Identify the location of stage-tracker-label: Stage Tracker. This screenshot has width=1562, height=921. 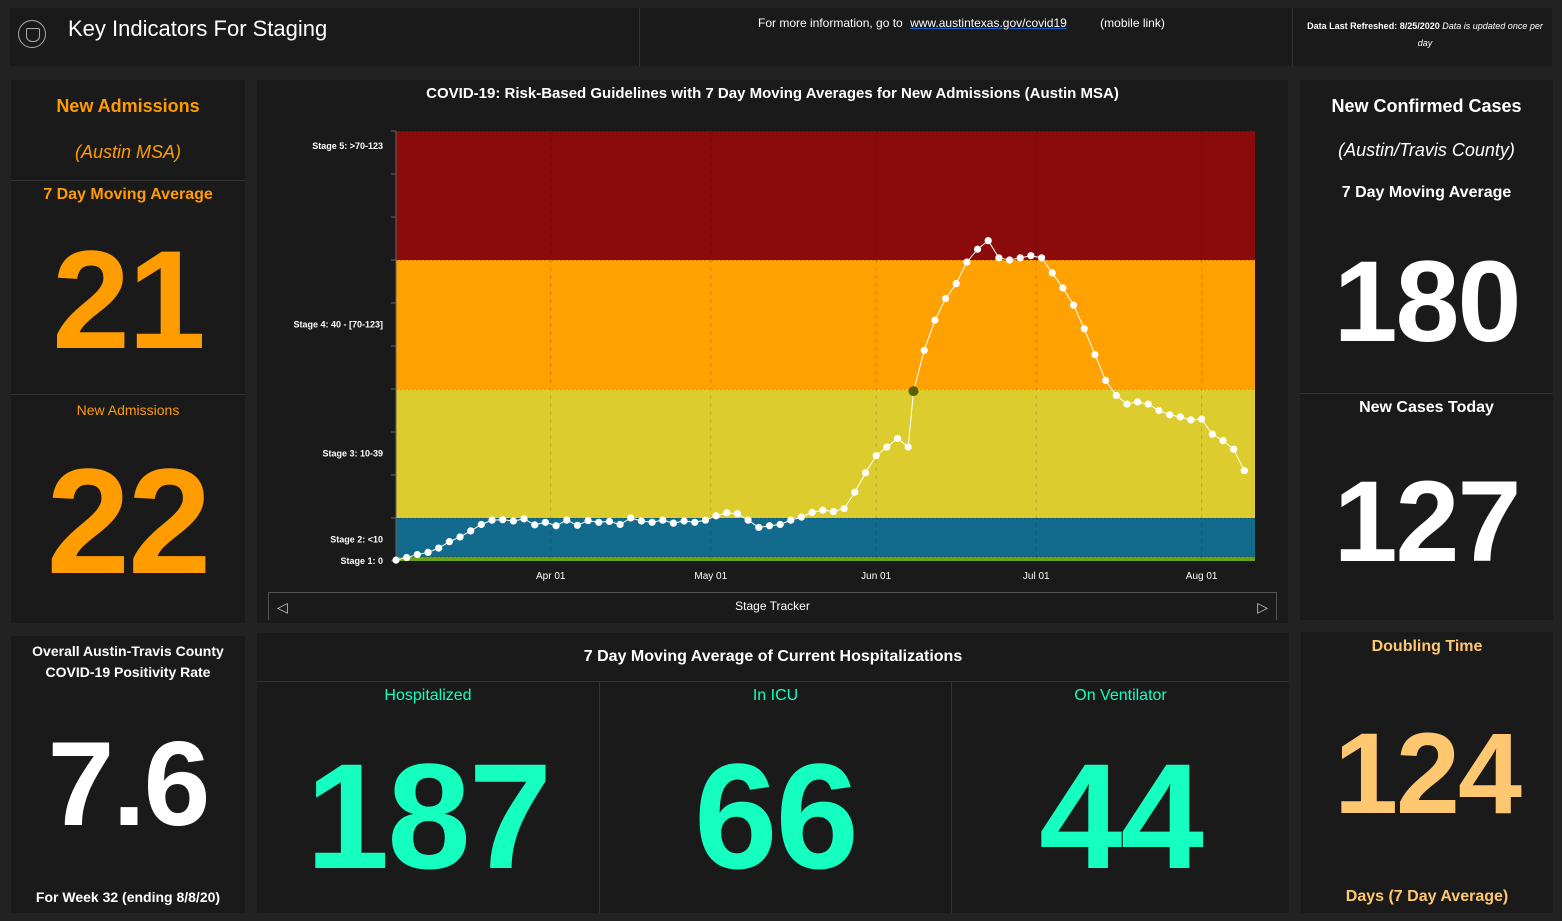
(772, 606).